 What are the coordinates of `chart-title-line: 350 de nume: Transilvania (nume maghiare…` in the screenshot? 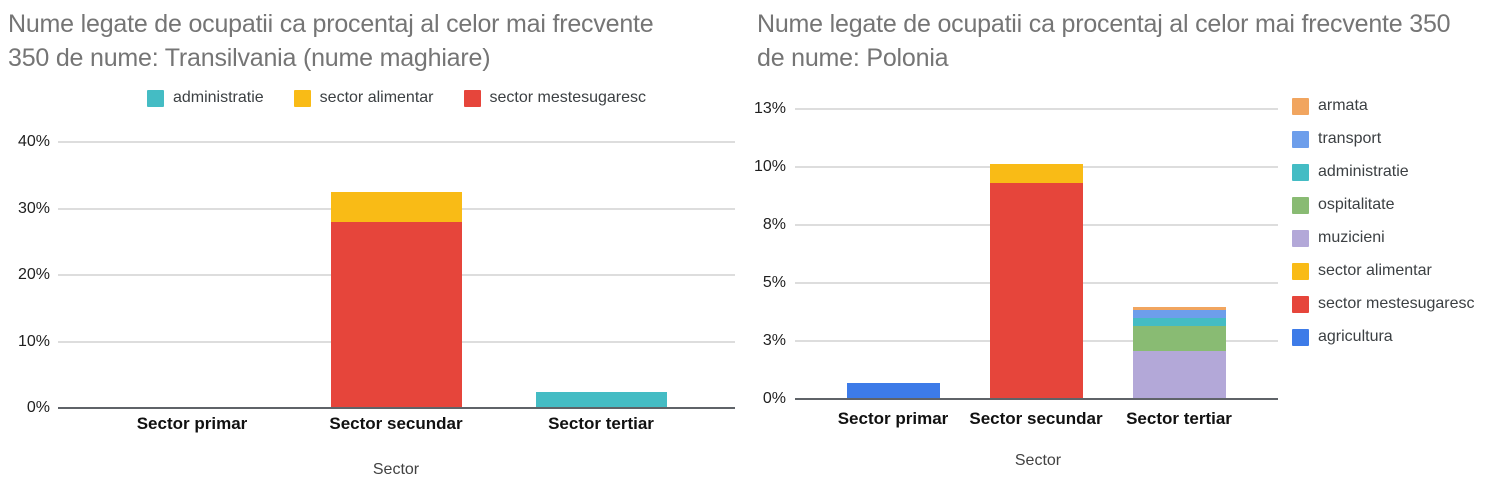 It's located at (249, 58).